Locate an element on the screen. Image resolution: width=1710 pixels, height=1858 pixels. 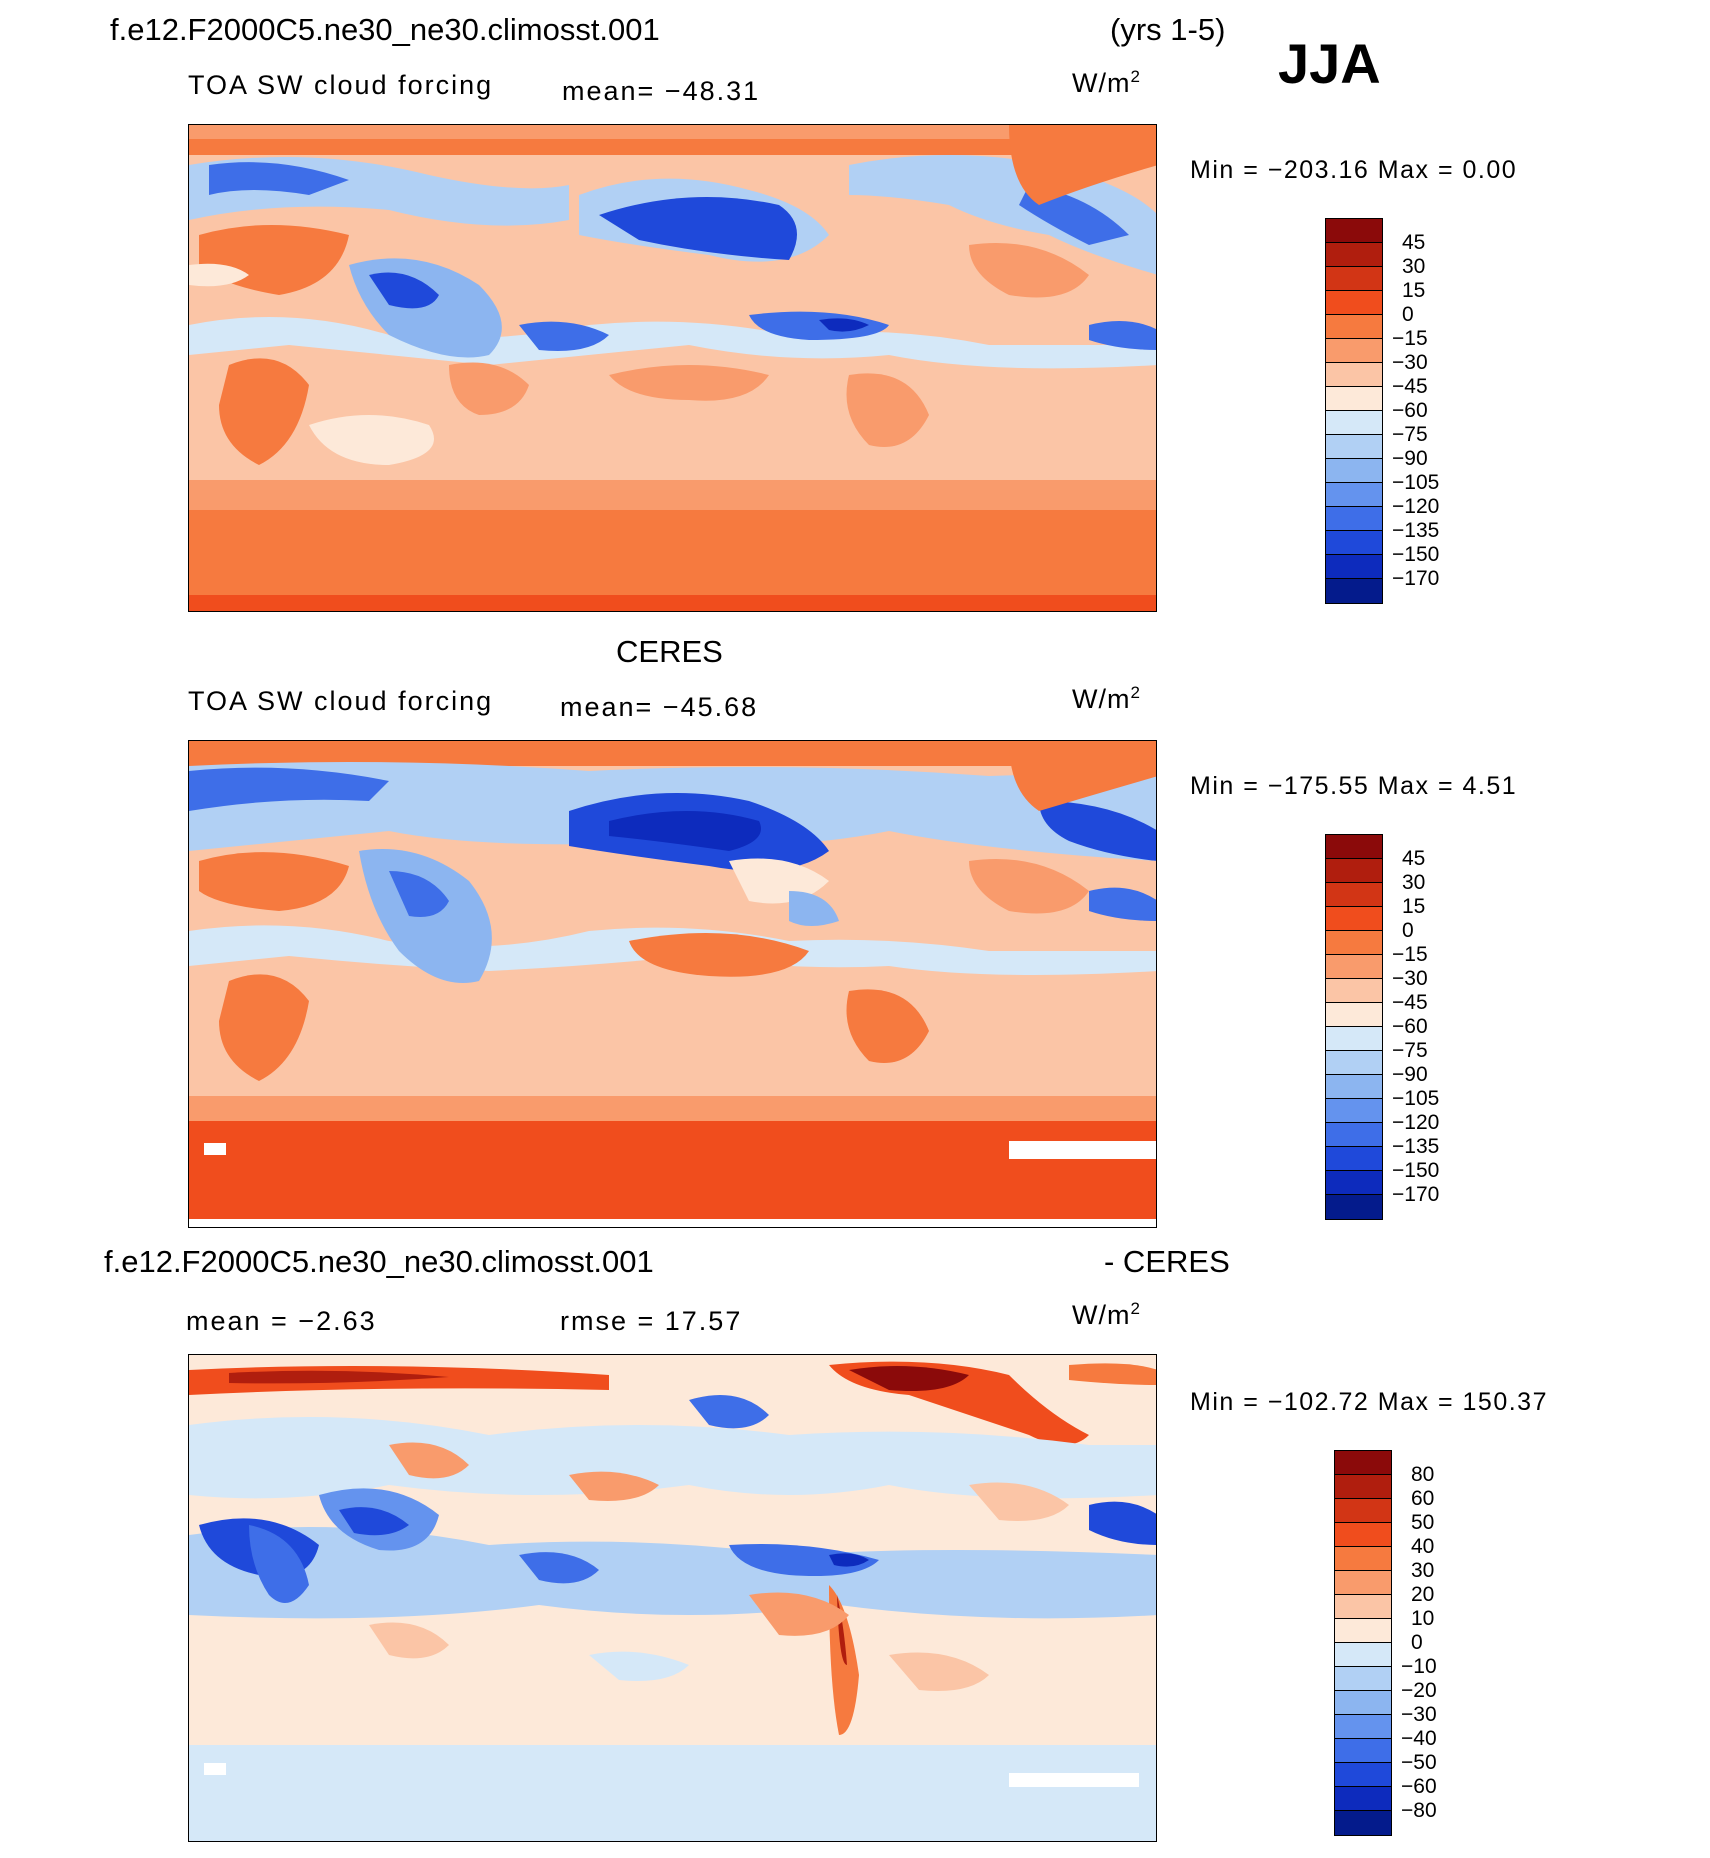
panel1-mean: mean= −48.31 is located at coordinates (661, 91).